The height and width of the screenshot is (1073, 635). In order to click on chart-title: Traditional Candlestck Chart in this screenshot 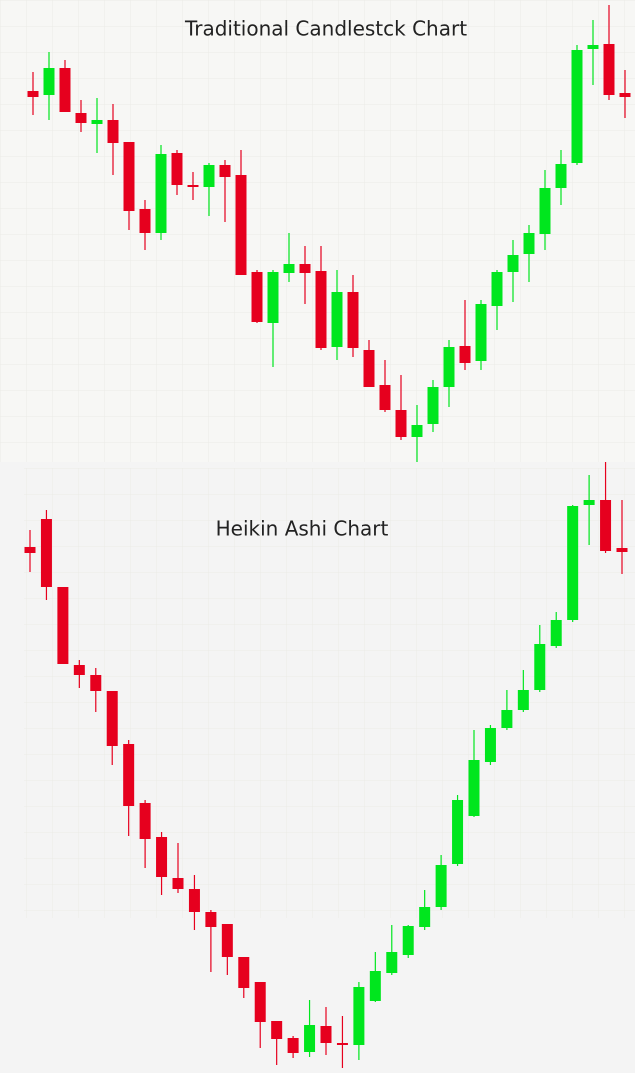, I will do `click(325, 29)`.